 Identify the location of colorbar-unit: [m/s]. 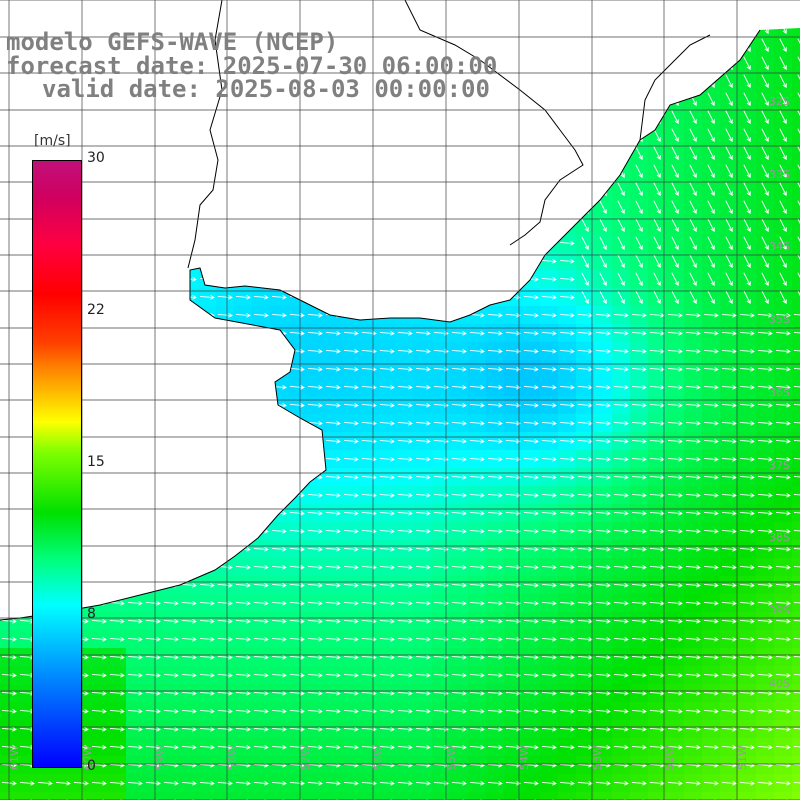
(52, 141).